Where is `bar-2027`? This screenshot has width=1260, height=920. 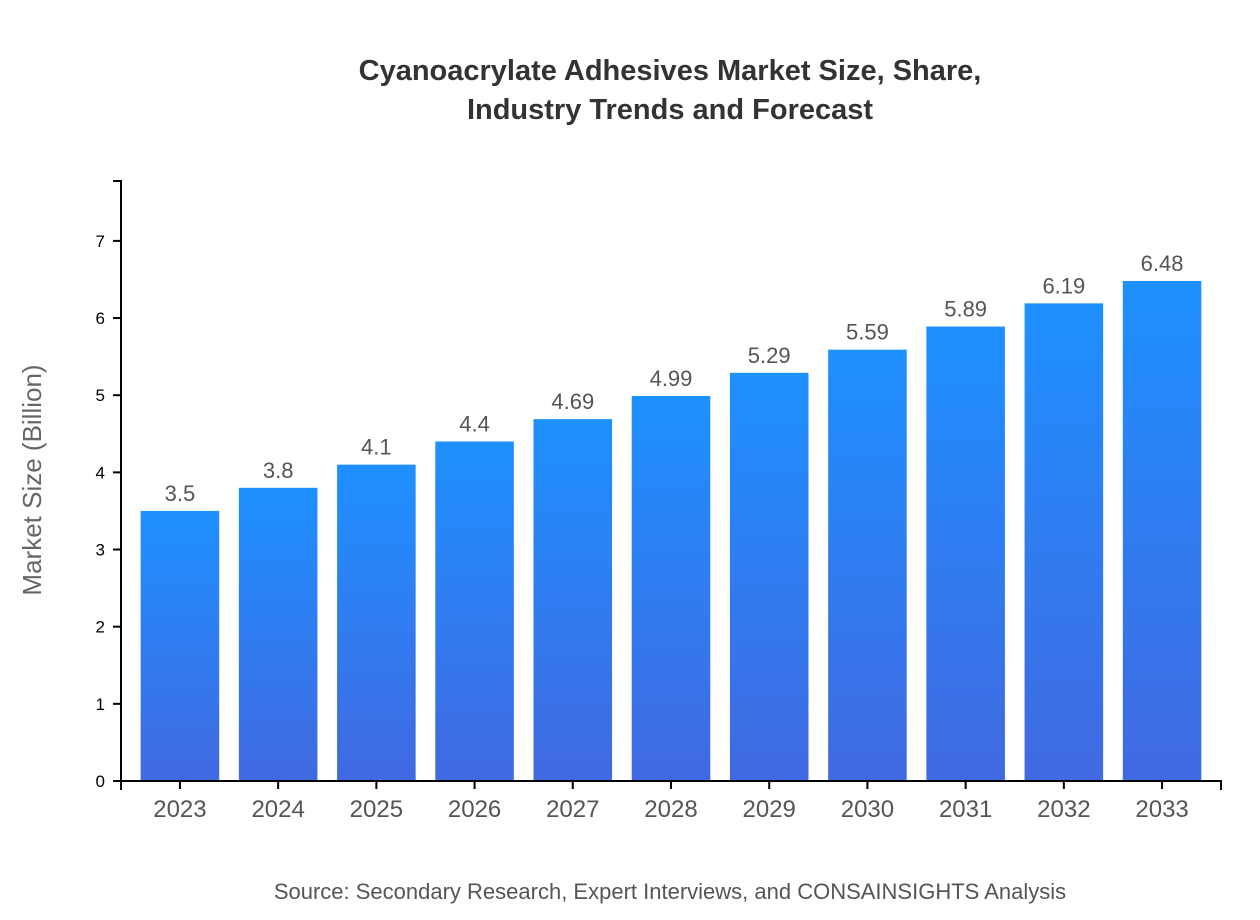
bar-2027 is located at coordinates (573, 600).